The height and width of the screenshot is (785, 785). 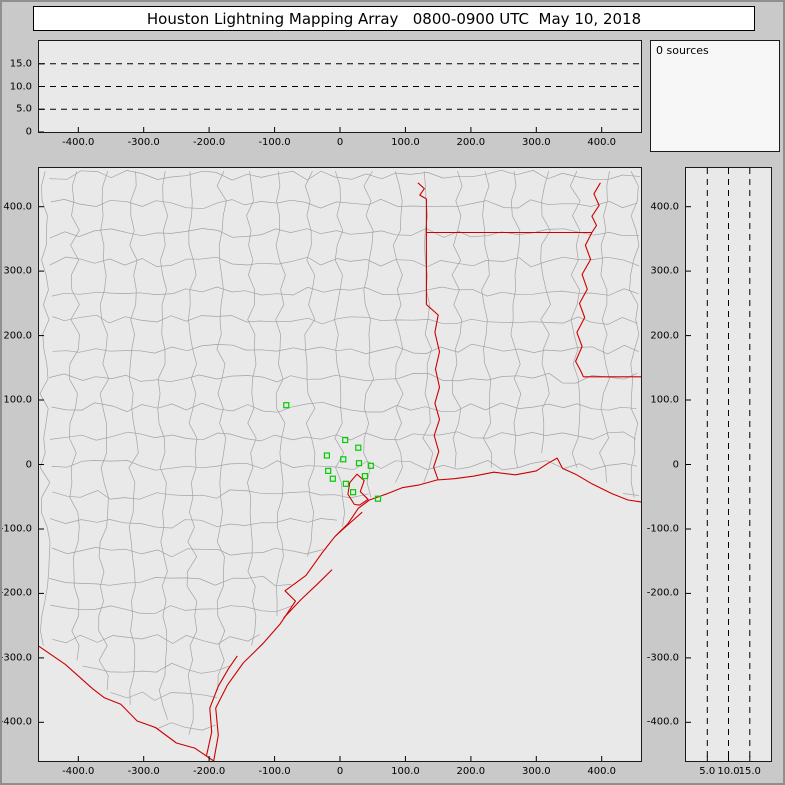 I want to click on altitude-ns-panel, so click(x=728, y=464).